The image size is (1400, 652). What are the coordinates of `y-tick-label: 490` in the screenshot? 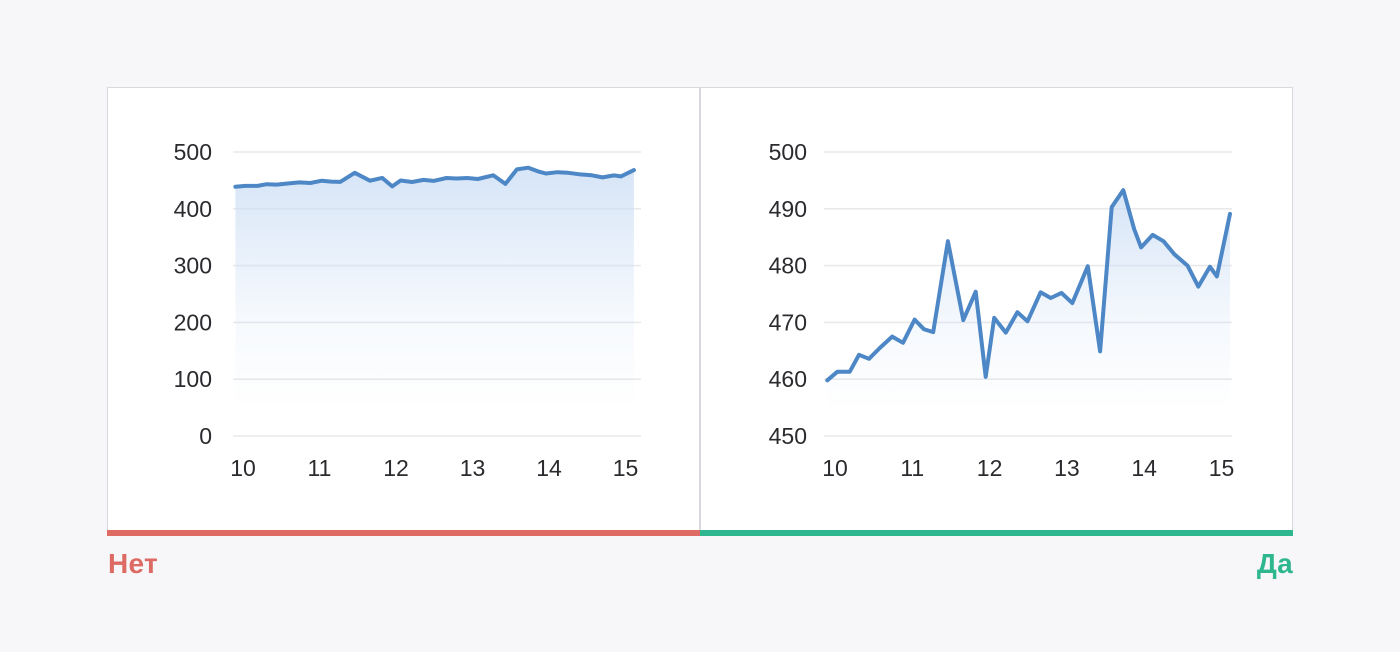 It's located at (788, 209).